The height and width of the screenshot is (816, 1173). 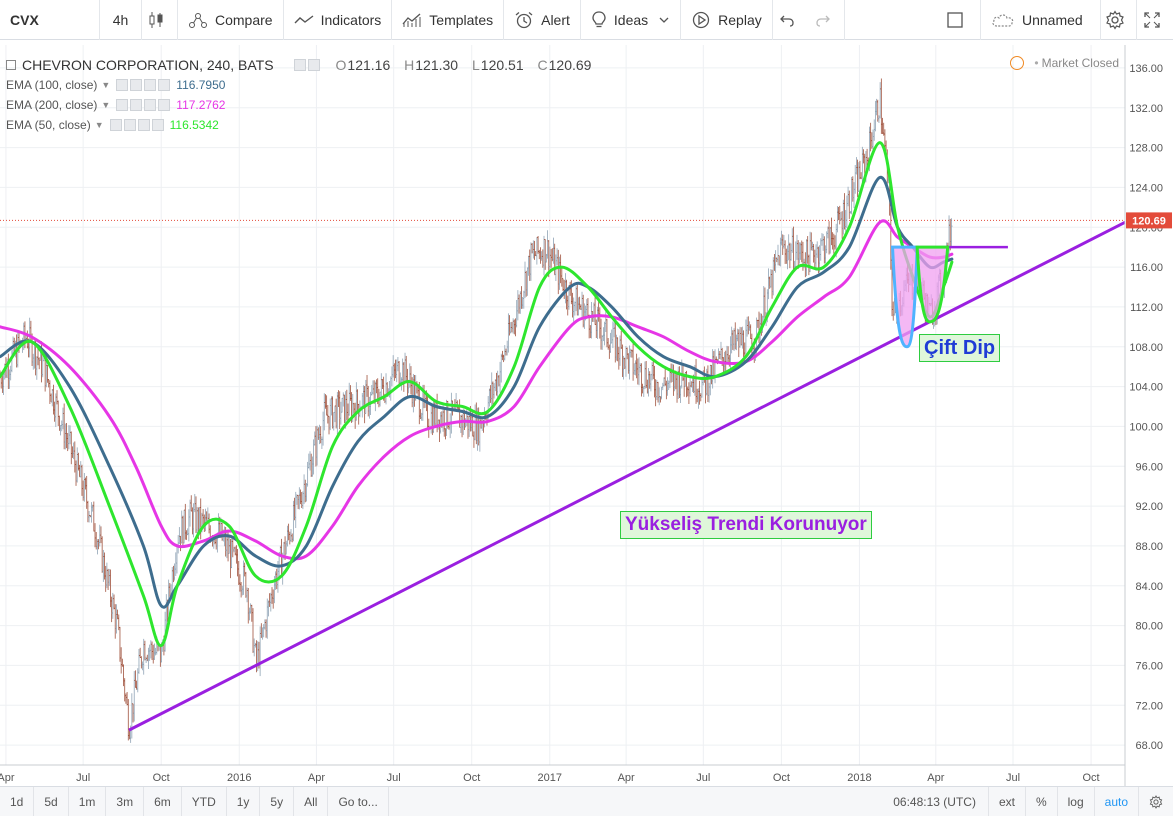 I want to click on range-ytd: YTD, so click(x=204, y=801).